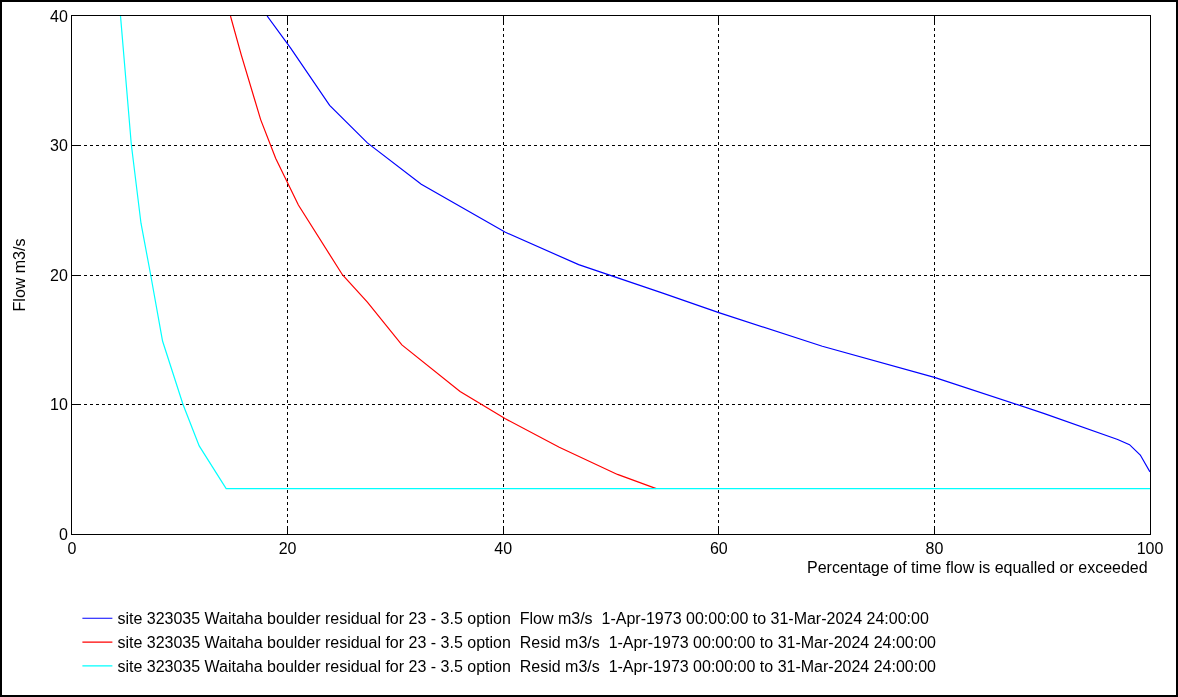 This screenshot has width=1178, height=697. I want to click on x-axis-title: Percentage of time flow is equalled or exceeded, so click(977, 567).